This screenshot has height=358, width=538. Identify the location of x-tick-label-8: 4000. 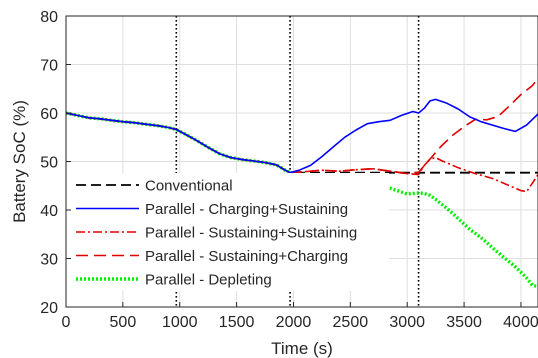
(520, 322).